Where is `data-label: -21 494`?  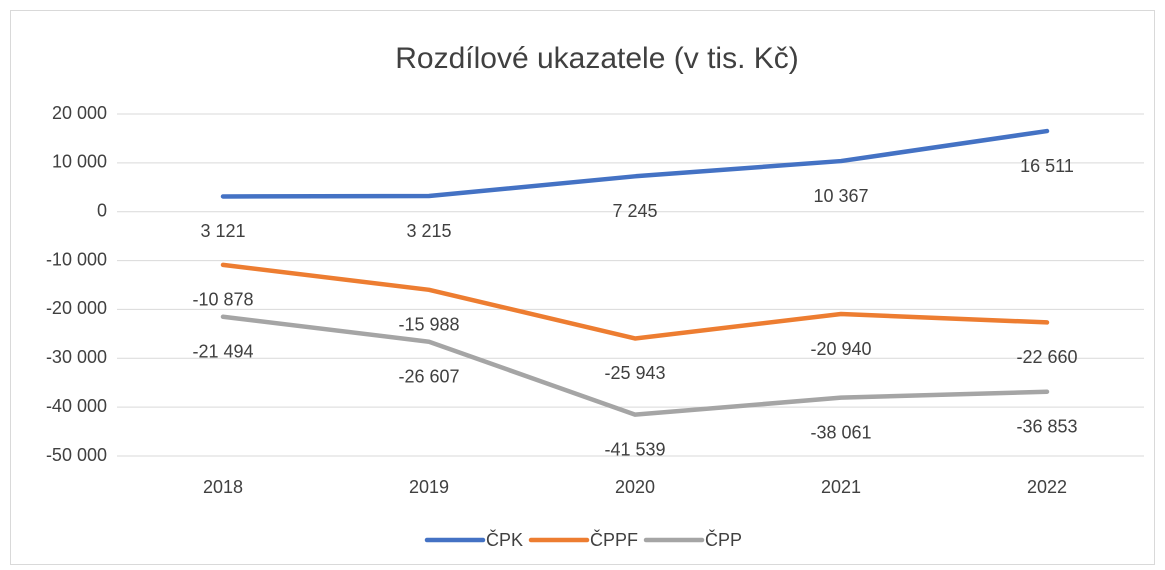
data-label: -21 494 is located at coordinates (222, 351).